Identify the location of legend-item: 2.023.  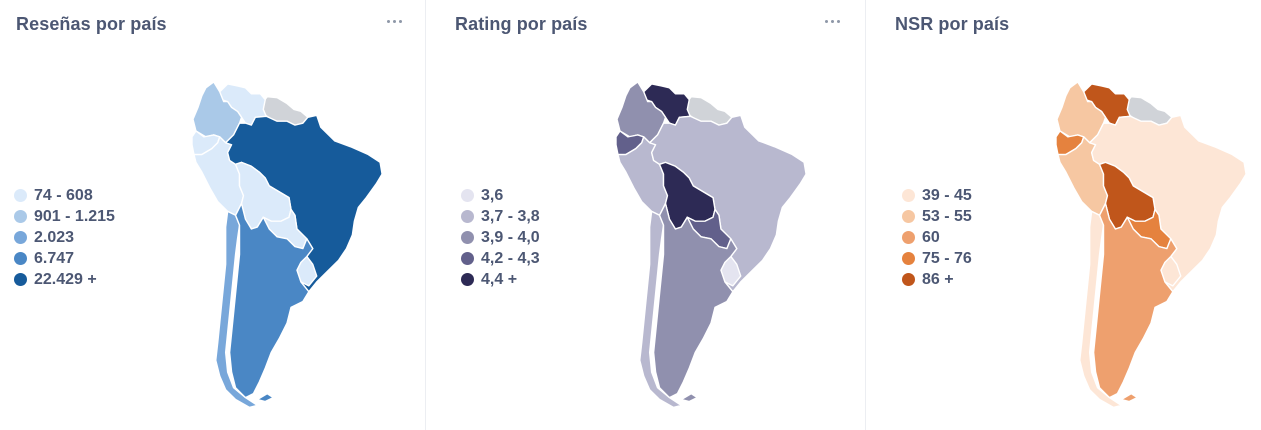
(64, 237).